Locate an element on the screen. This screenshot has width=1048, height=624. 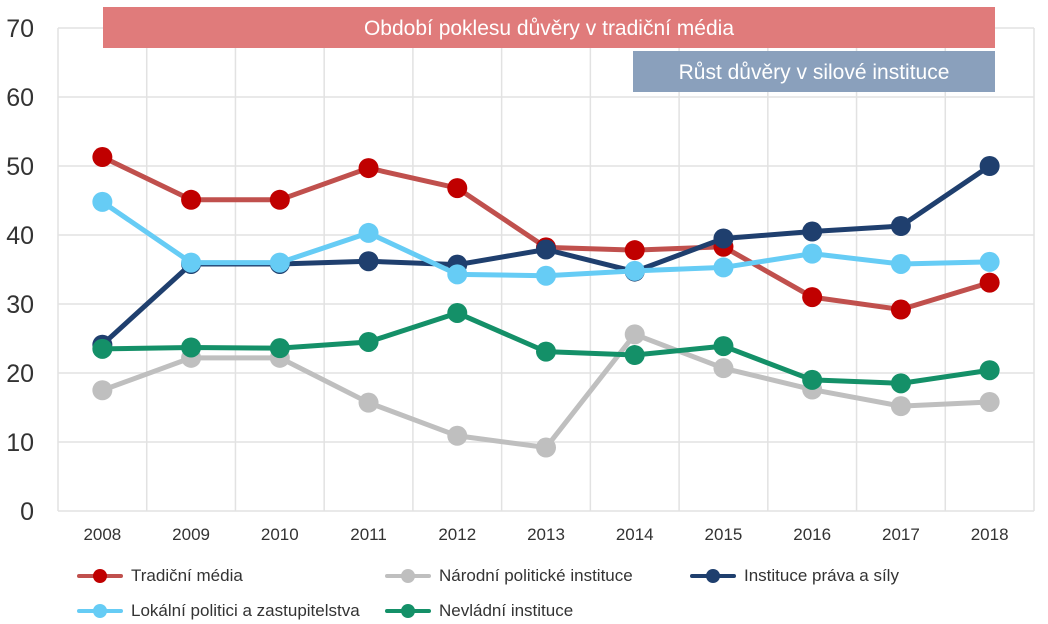
y-tick-label: 40 is located at coordinates (20, 236).